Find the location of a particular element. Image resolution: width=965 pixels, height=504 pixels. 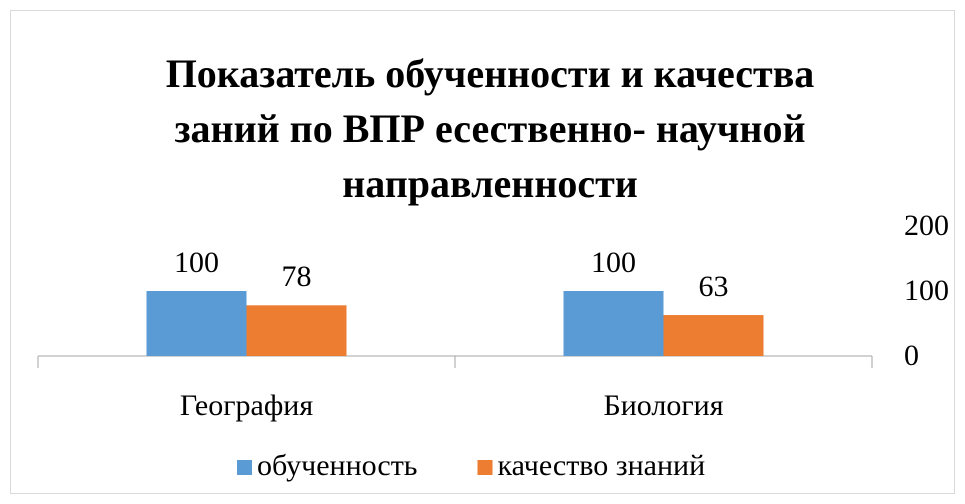

y-tick-label: 200 is located at coordinates (926, 225).